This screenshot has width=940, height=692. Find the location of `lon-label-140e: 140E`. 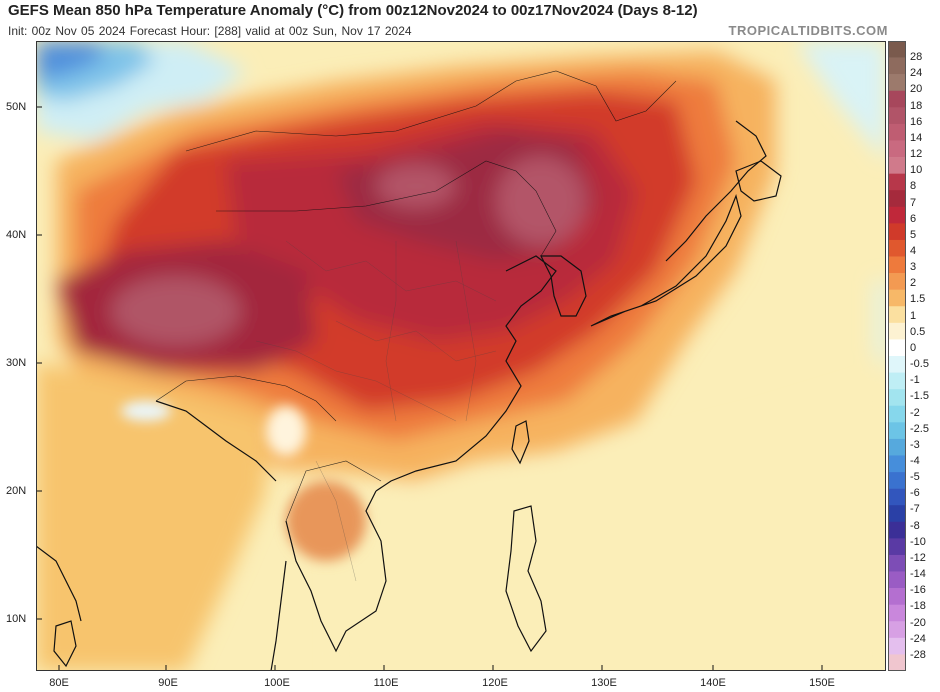

lon-label-140e: 140E is located at coordinates (713, 683).